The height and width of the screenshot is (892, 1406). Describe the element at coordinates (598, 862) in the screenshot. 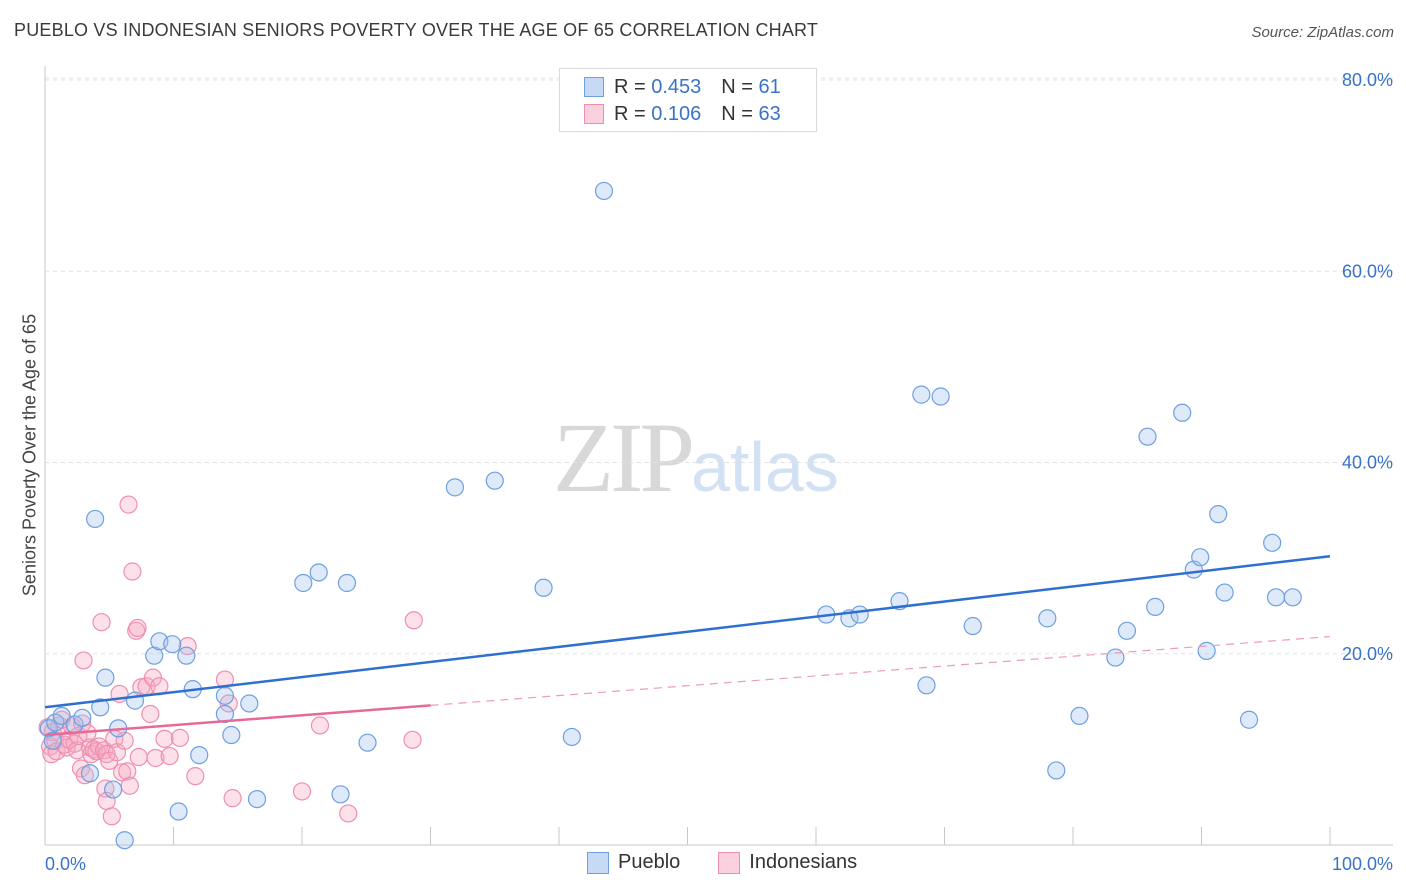

I see `series-swatch-pueblo` at that location.